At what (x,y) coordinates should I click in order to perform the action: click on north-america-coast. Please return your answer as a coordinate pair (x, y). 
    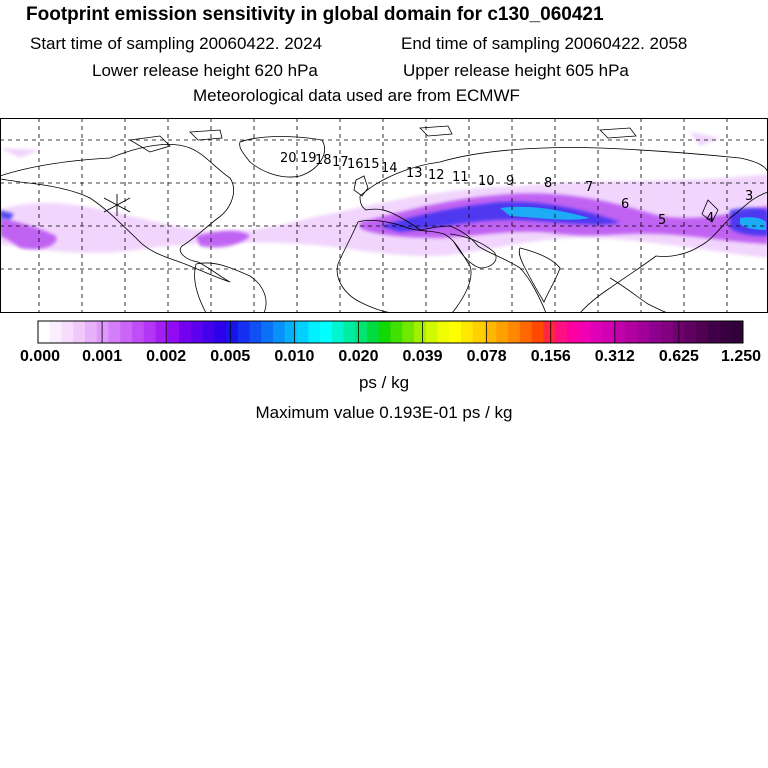
    Looking at the image, I should click on (117, 213).